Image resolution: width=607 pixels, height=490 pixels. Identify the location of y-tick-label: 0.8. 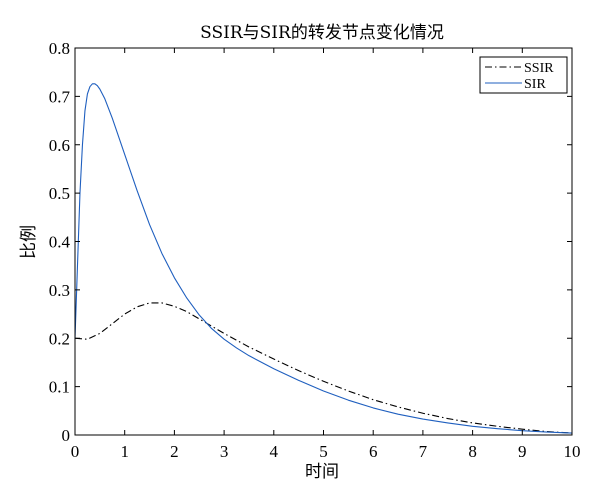
(59, 48).